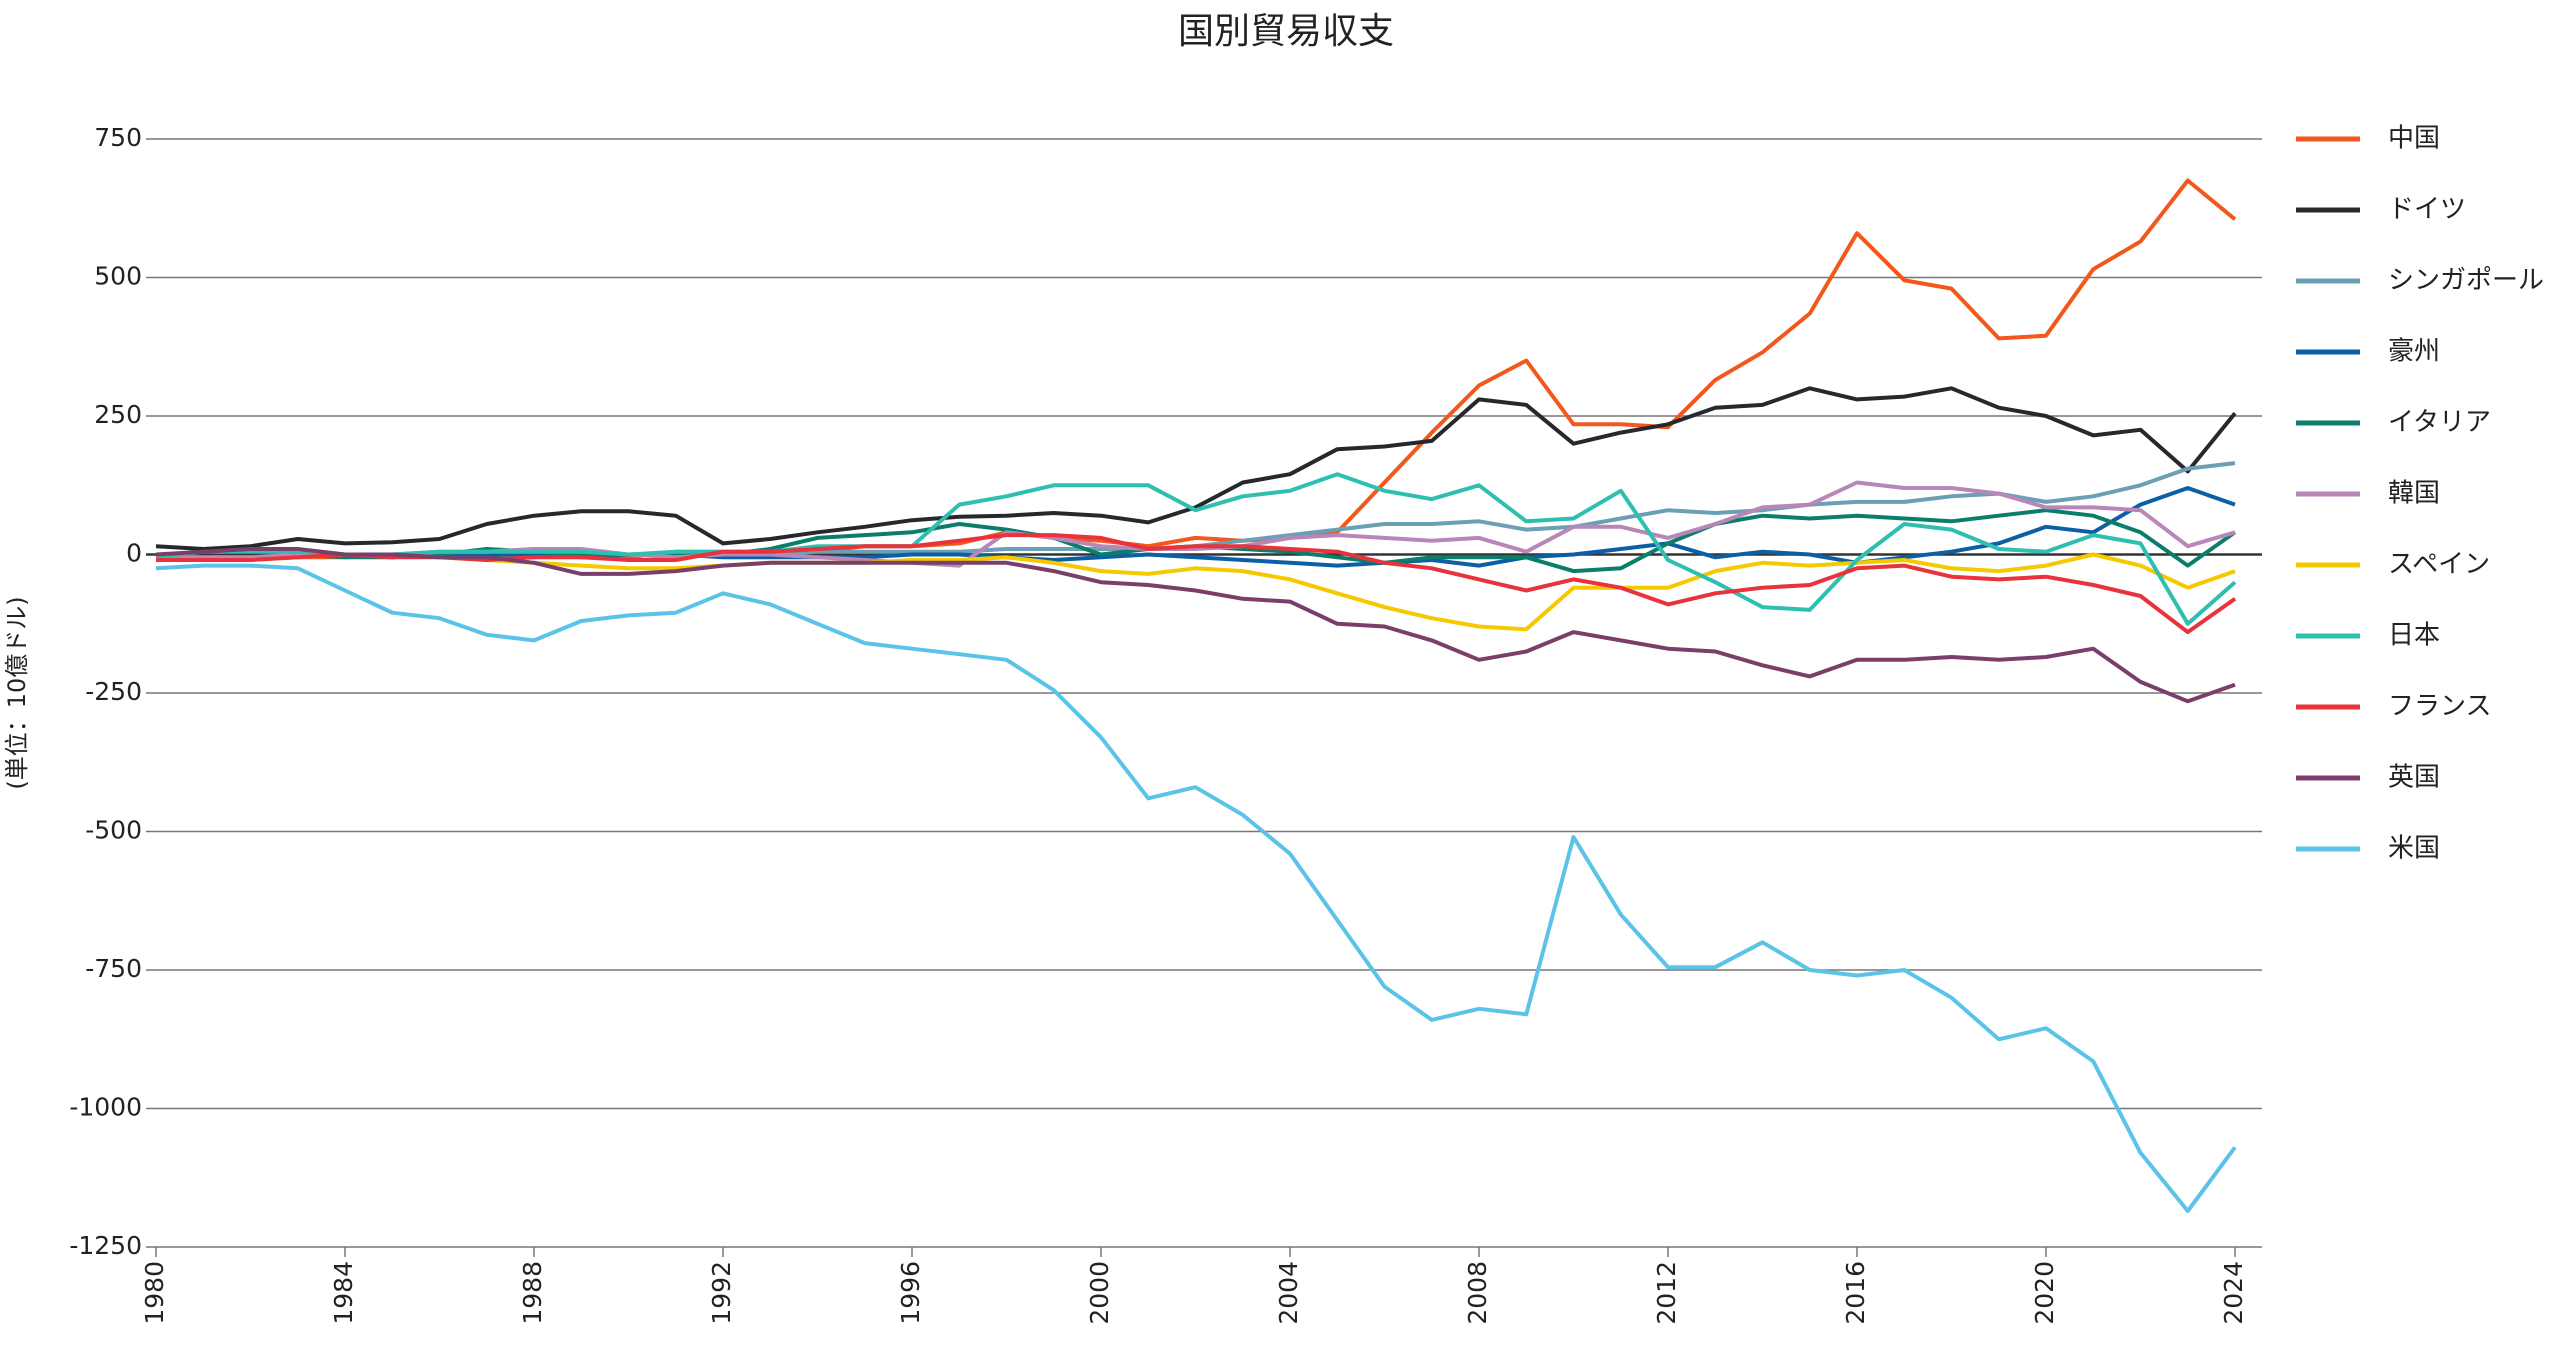 The height and width of the screenshot is (1364, 2560). I want to click on legend-label: 日本, so click(2414, 636).